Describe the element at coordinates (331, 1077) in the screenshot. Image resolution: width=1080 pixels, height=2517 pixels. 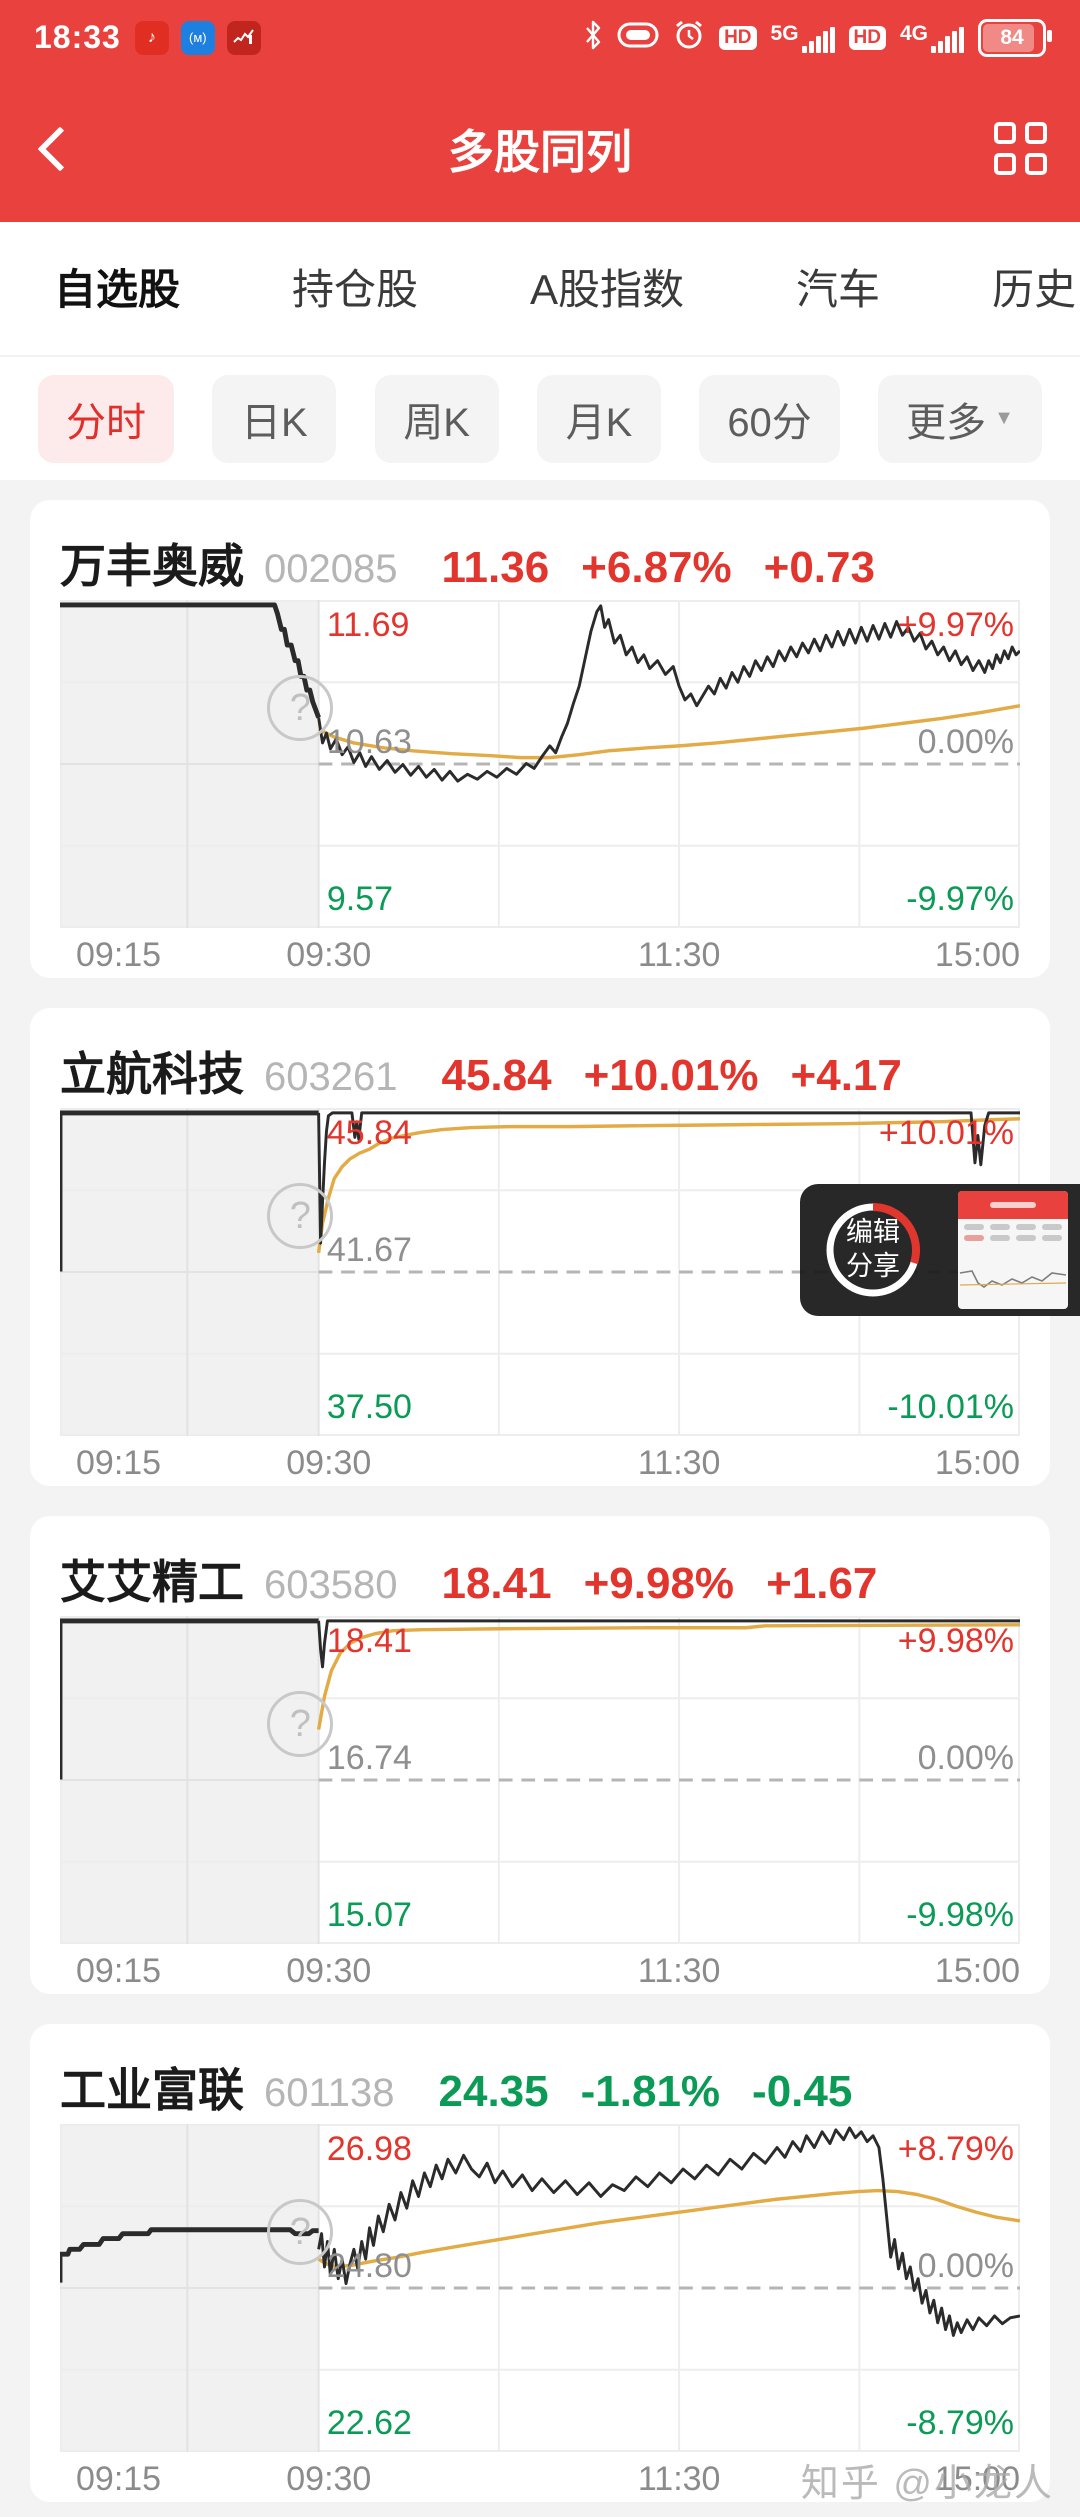
I see `stock-code: 603261` at that location.